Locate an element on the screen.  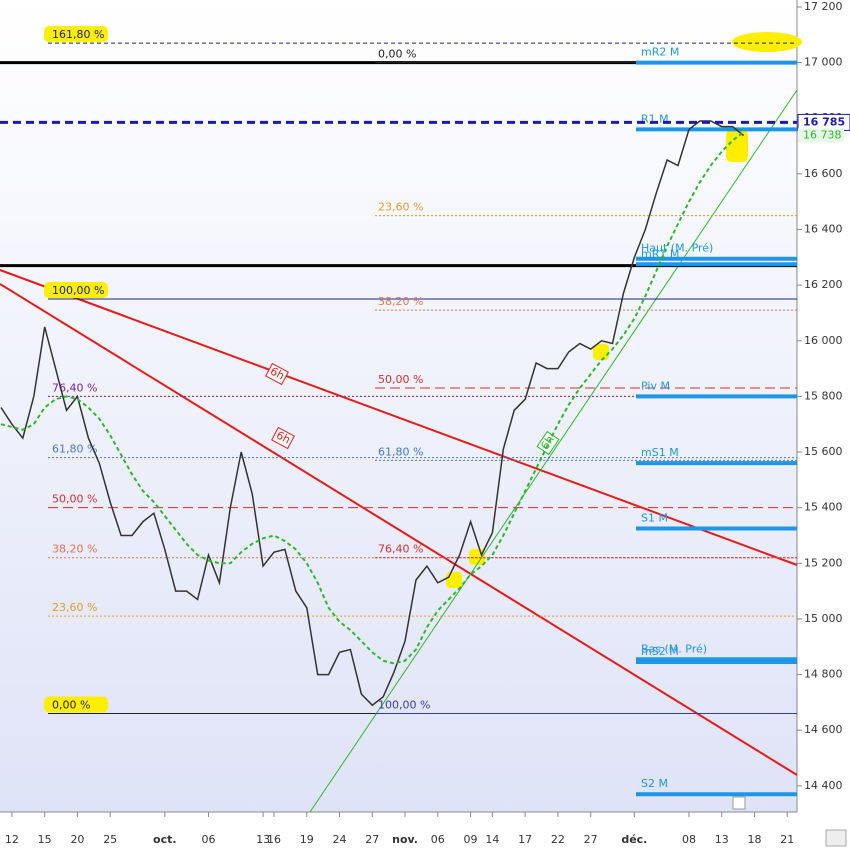
fib-label: 161,80 % is located at coordinates (78, 34).